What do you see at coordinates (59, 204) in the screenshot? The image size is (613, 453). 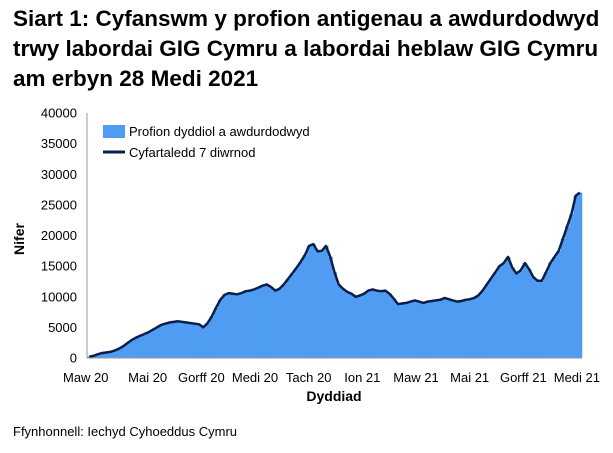 I see `y-tick-label: 25000` at bounding box center [59, 204].